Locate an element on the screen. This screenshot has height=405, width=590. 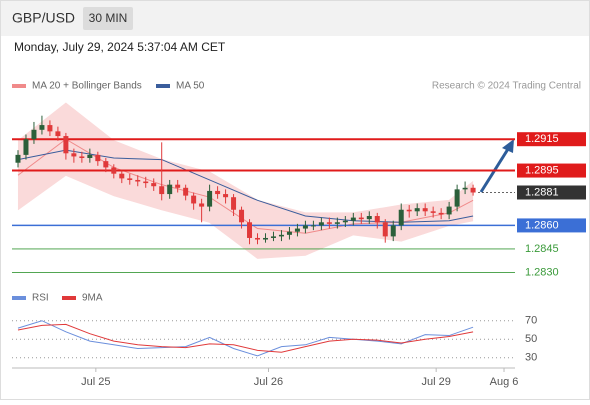
level-label: 1.2830 is located at coordinates (542, 272).